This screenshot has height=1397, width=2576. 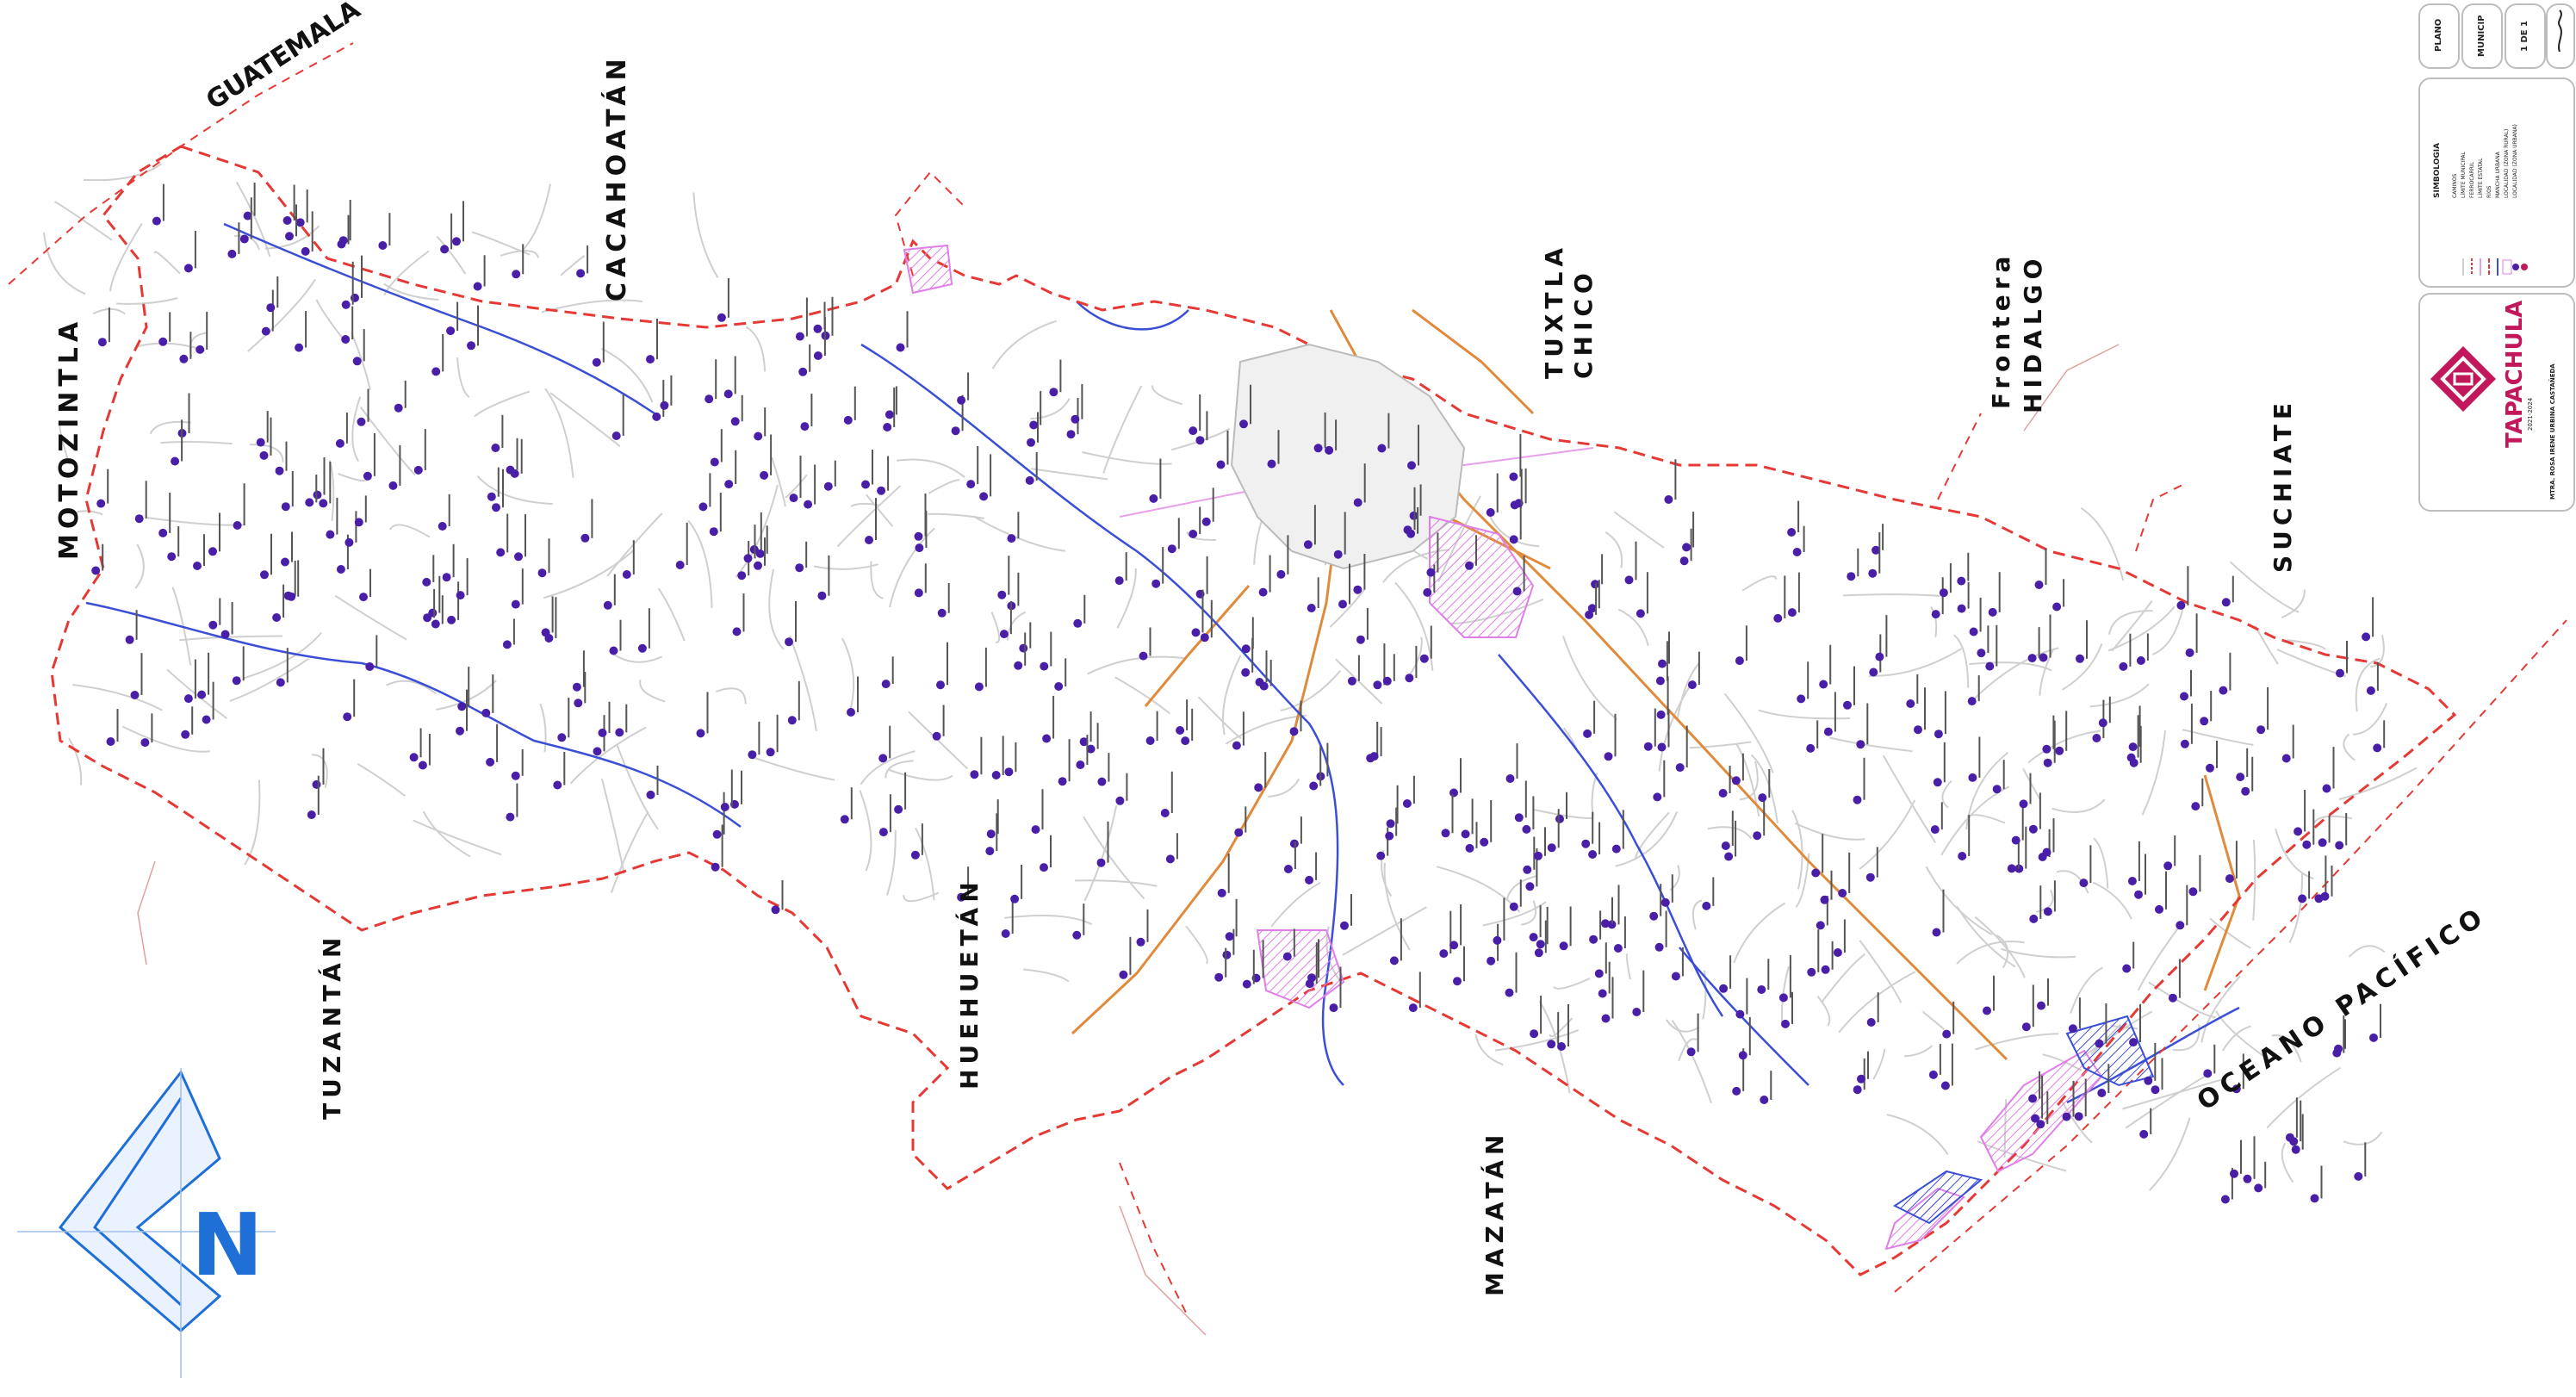 I want to click on signature-icon, so click(x=2560, y=31).